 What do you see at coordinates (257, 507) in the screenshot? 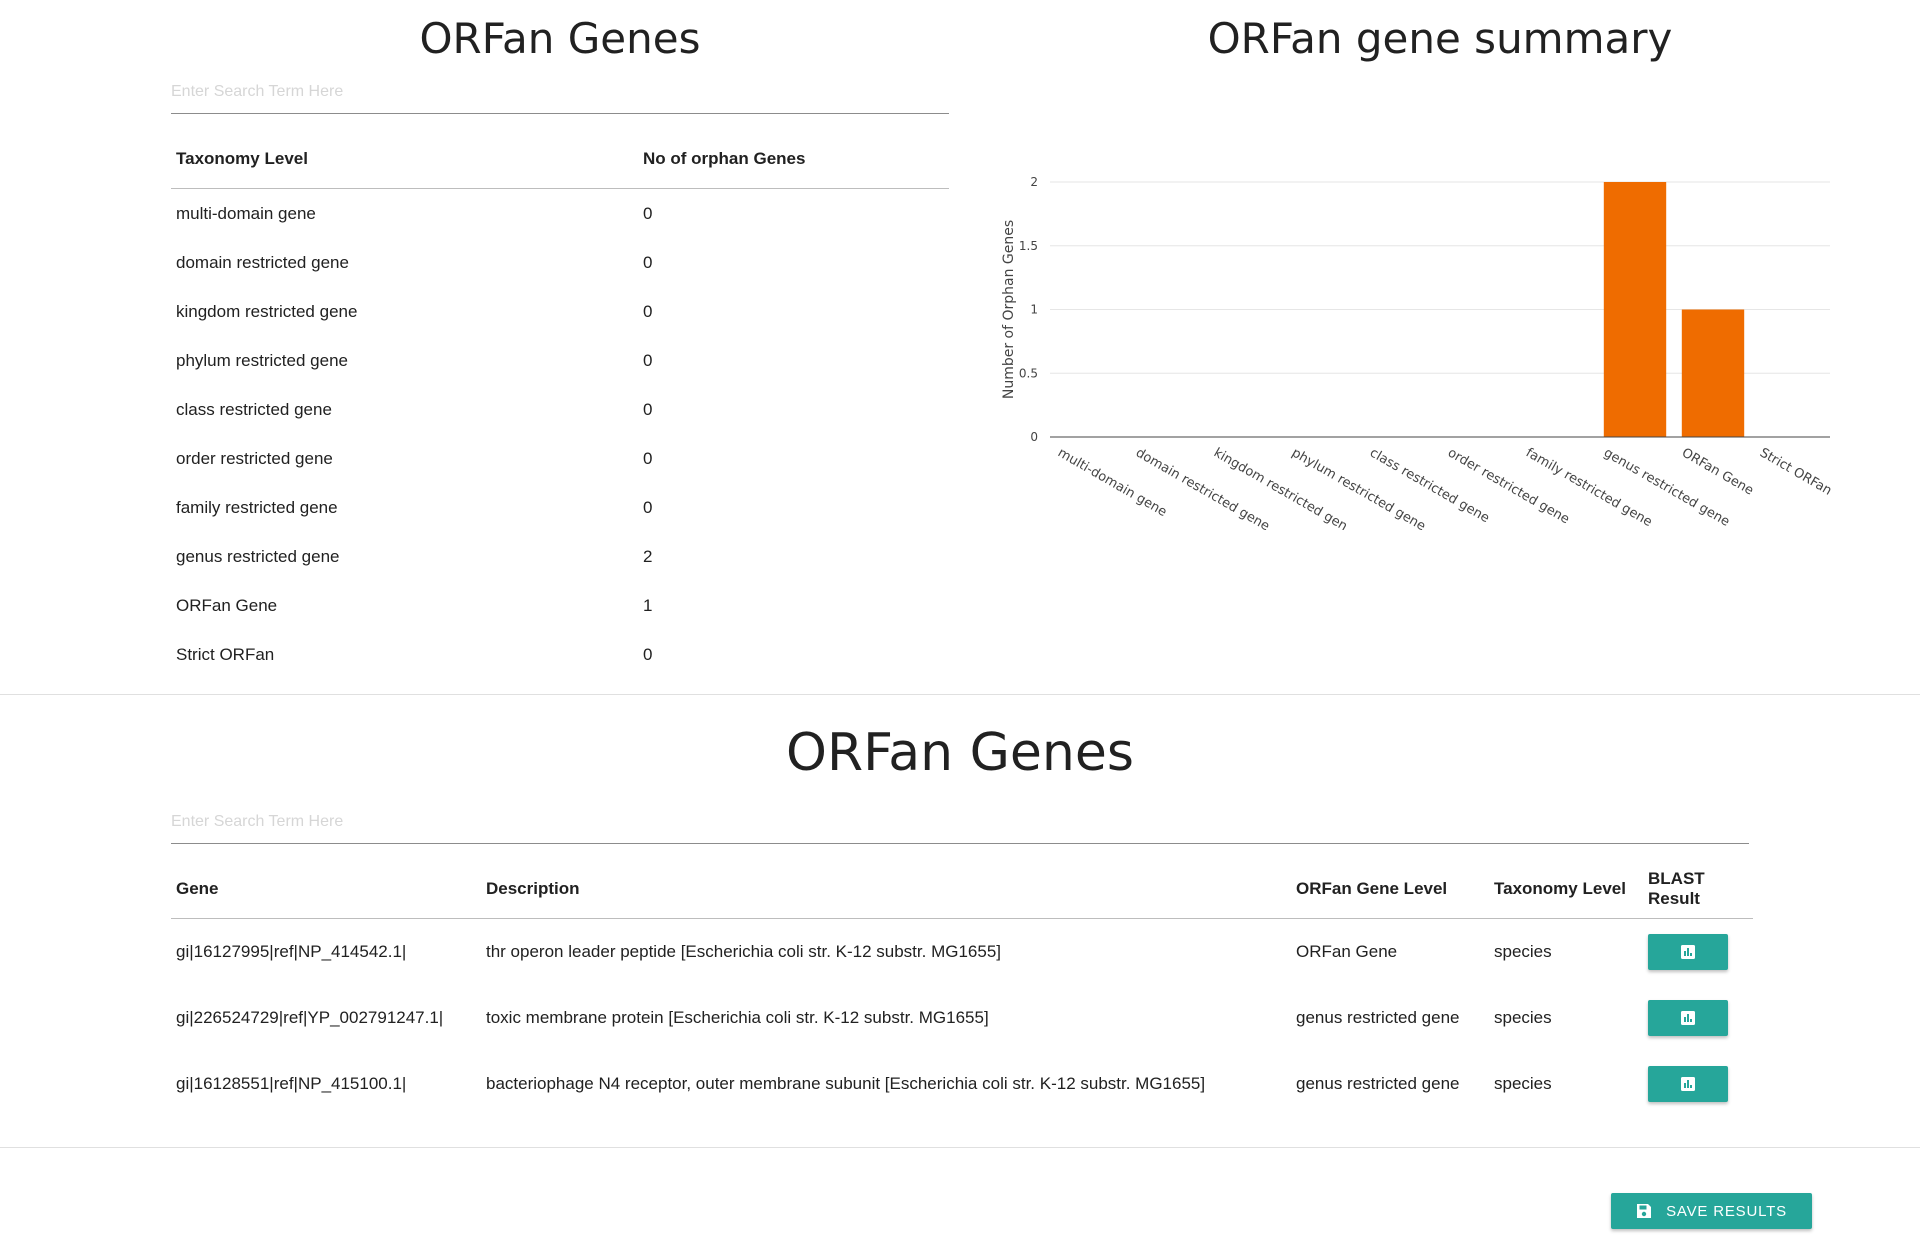
I see `taxonomy-level-cell: family restricted gene` at bounding box center [257, 507].